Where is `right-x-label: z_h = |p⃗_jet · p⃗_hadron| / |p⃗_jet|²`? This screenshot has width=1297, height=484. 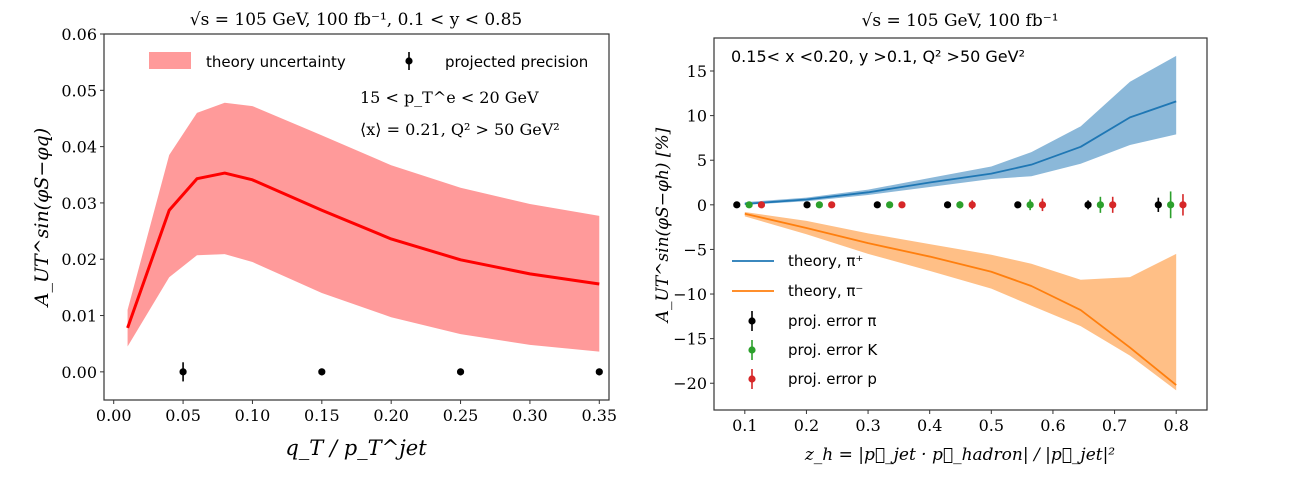
right-x-label: z_h = |p⃗_jet · p⃗_hadron| / |p⃗_jet|² is located at coordinates (959, 455).